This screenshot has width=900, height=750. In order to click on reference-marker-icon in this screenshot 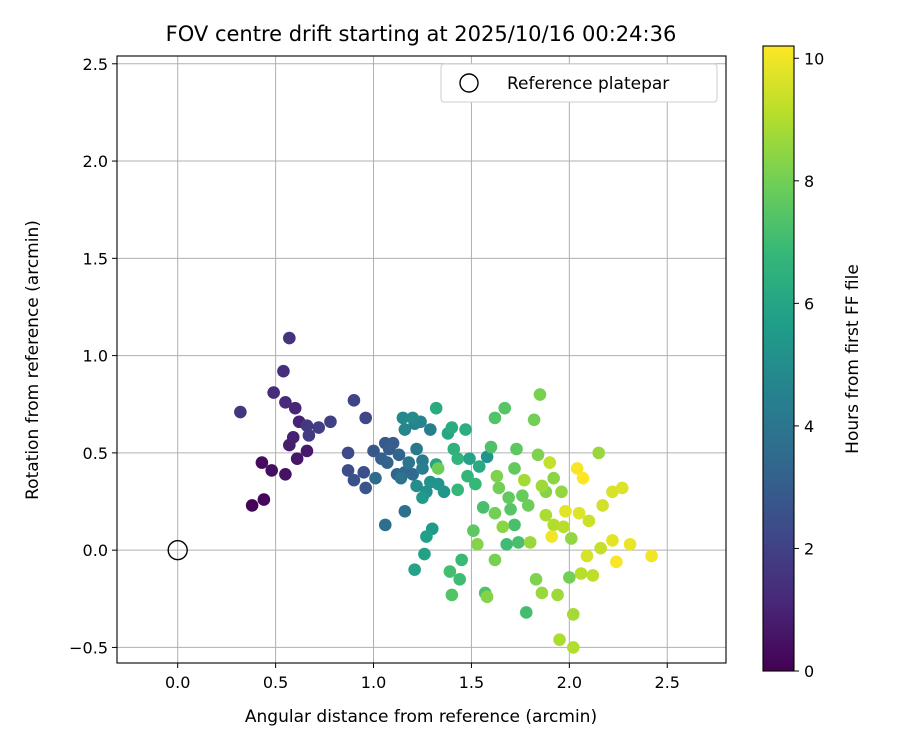, I will do `click(177, 550)`.